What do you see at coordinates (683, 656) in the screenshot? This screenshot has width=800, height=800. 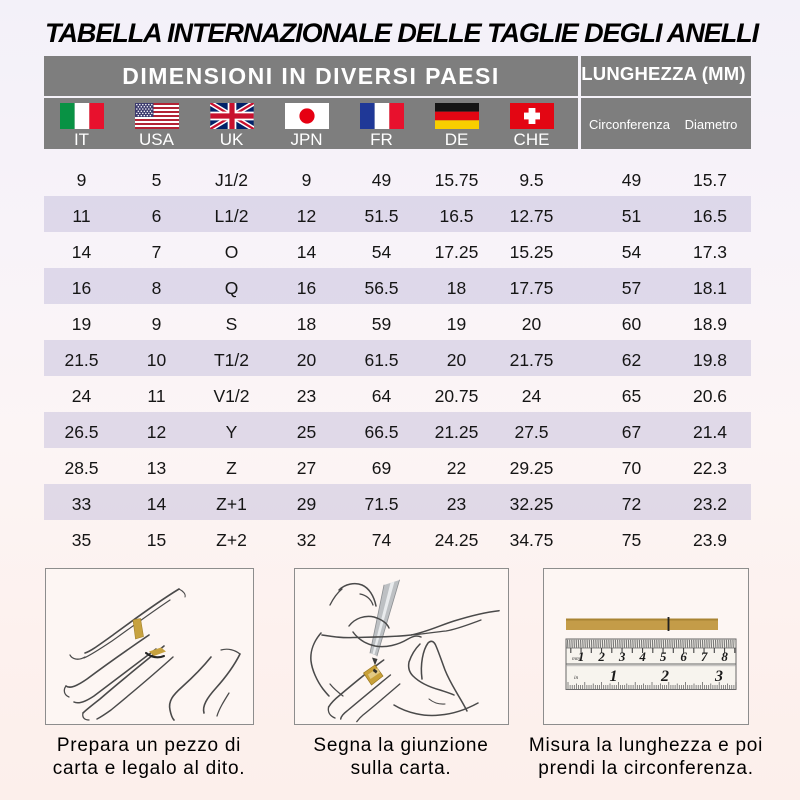 I see `svg-text: 6` at bounding box center [683, 656].